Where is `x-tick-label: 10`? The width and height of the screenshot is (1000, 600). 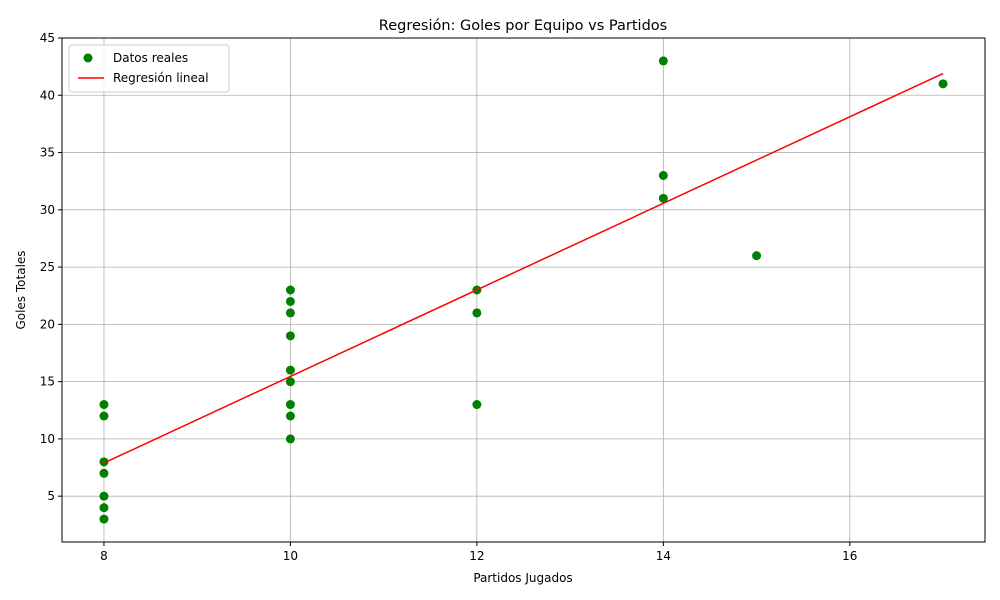
x-tick-label: 10 is located at coordinates (290, 556).